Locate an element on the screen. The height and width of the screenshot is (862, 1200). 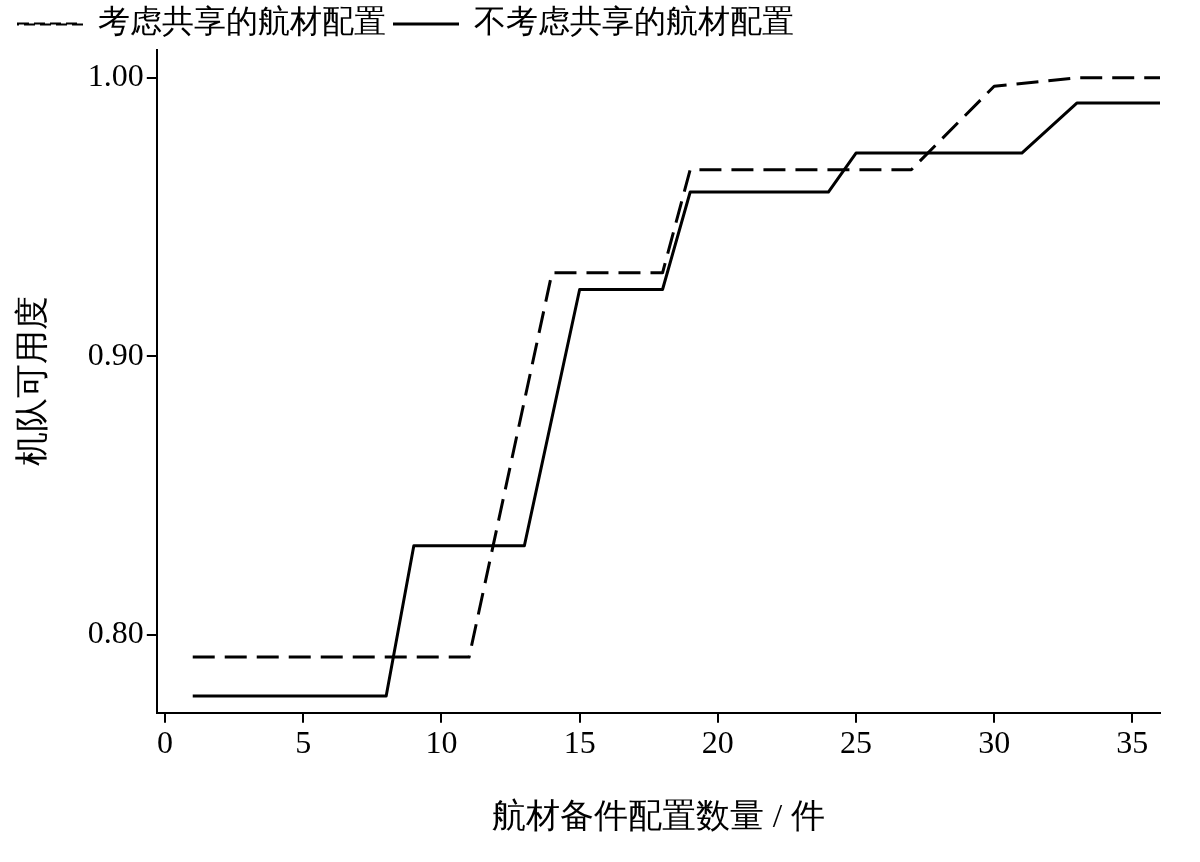
x-tick-label: 0 is located at coordinates (165, 742).